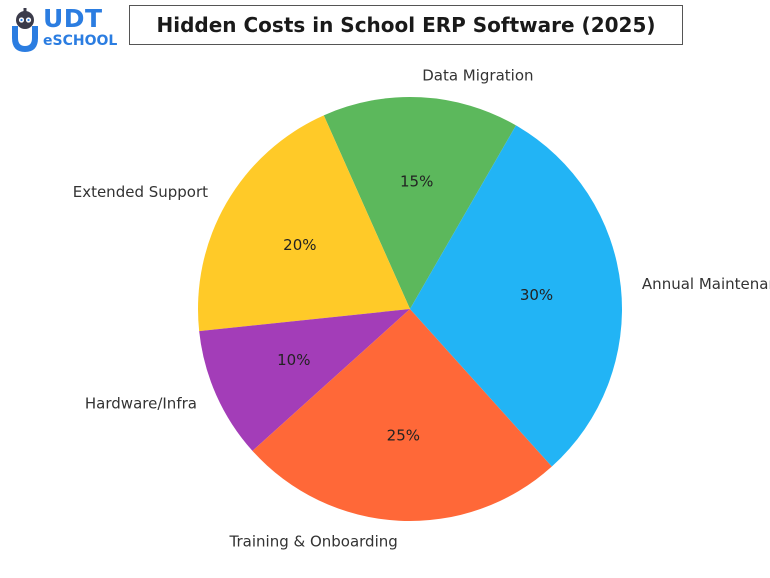 The image size is (770, 578). Describe the element at coordinates (25, 30) in the screenshot. I see `owl-robot-icon` at that location.